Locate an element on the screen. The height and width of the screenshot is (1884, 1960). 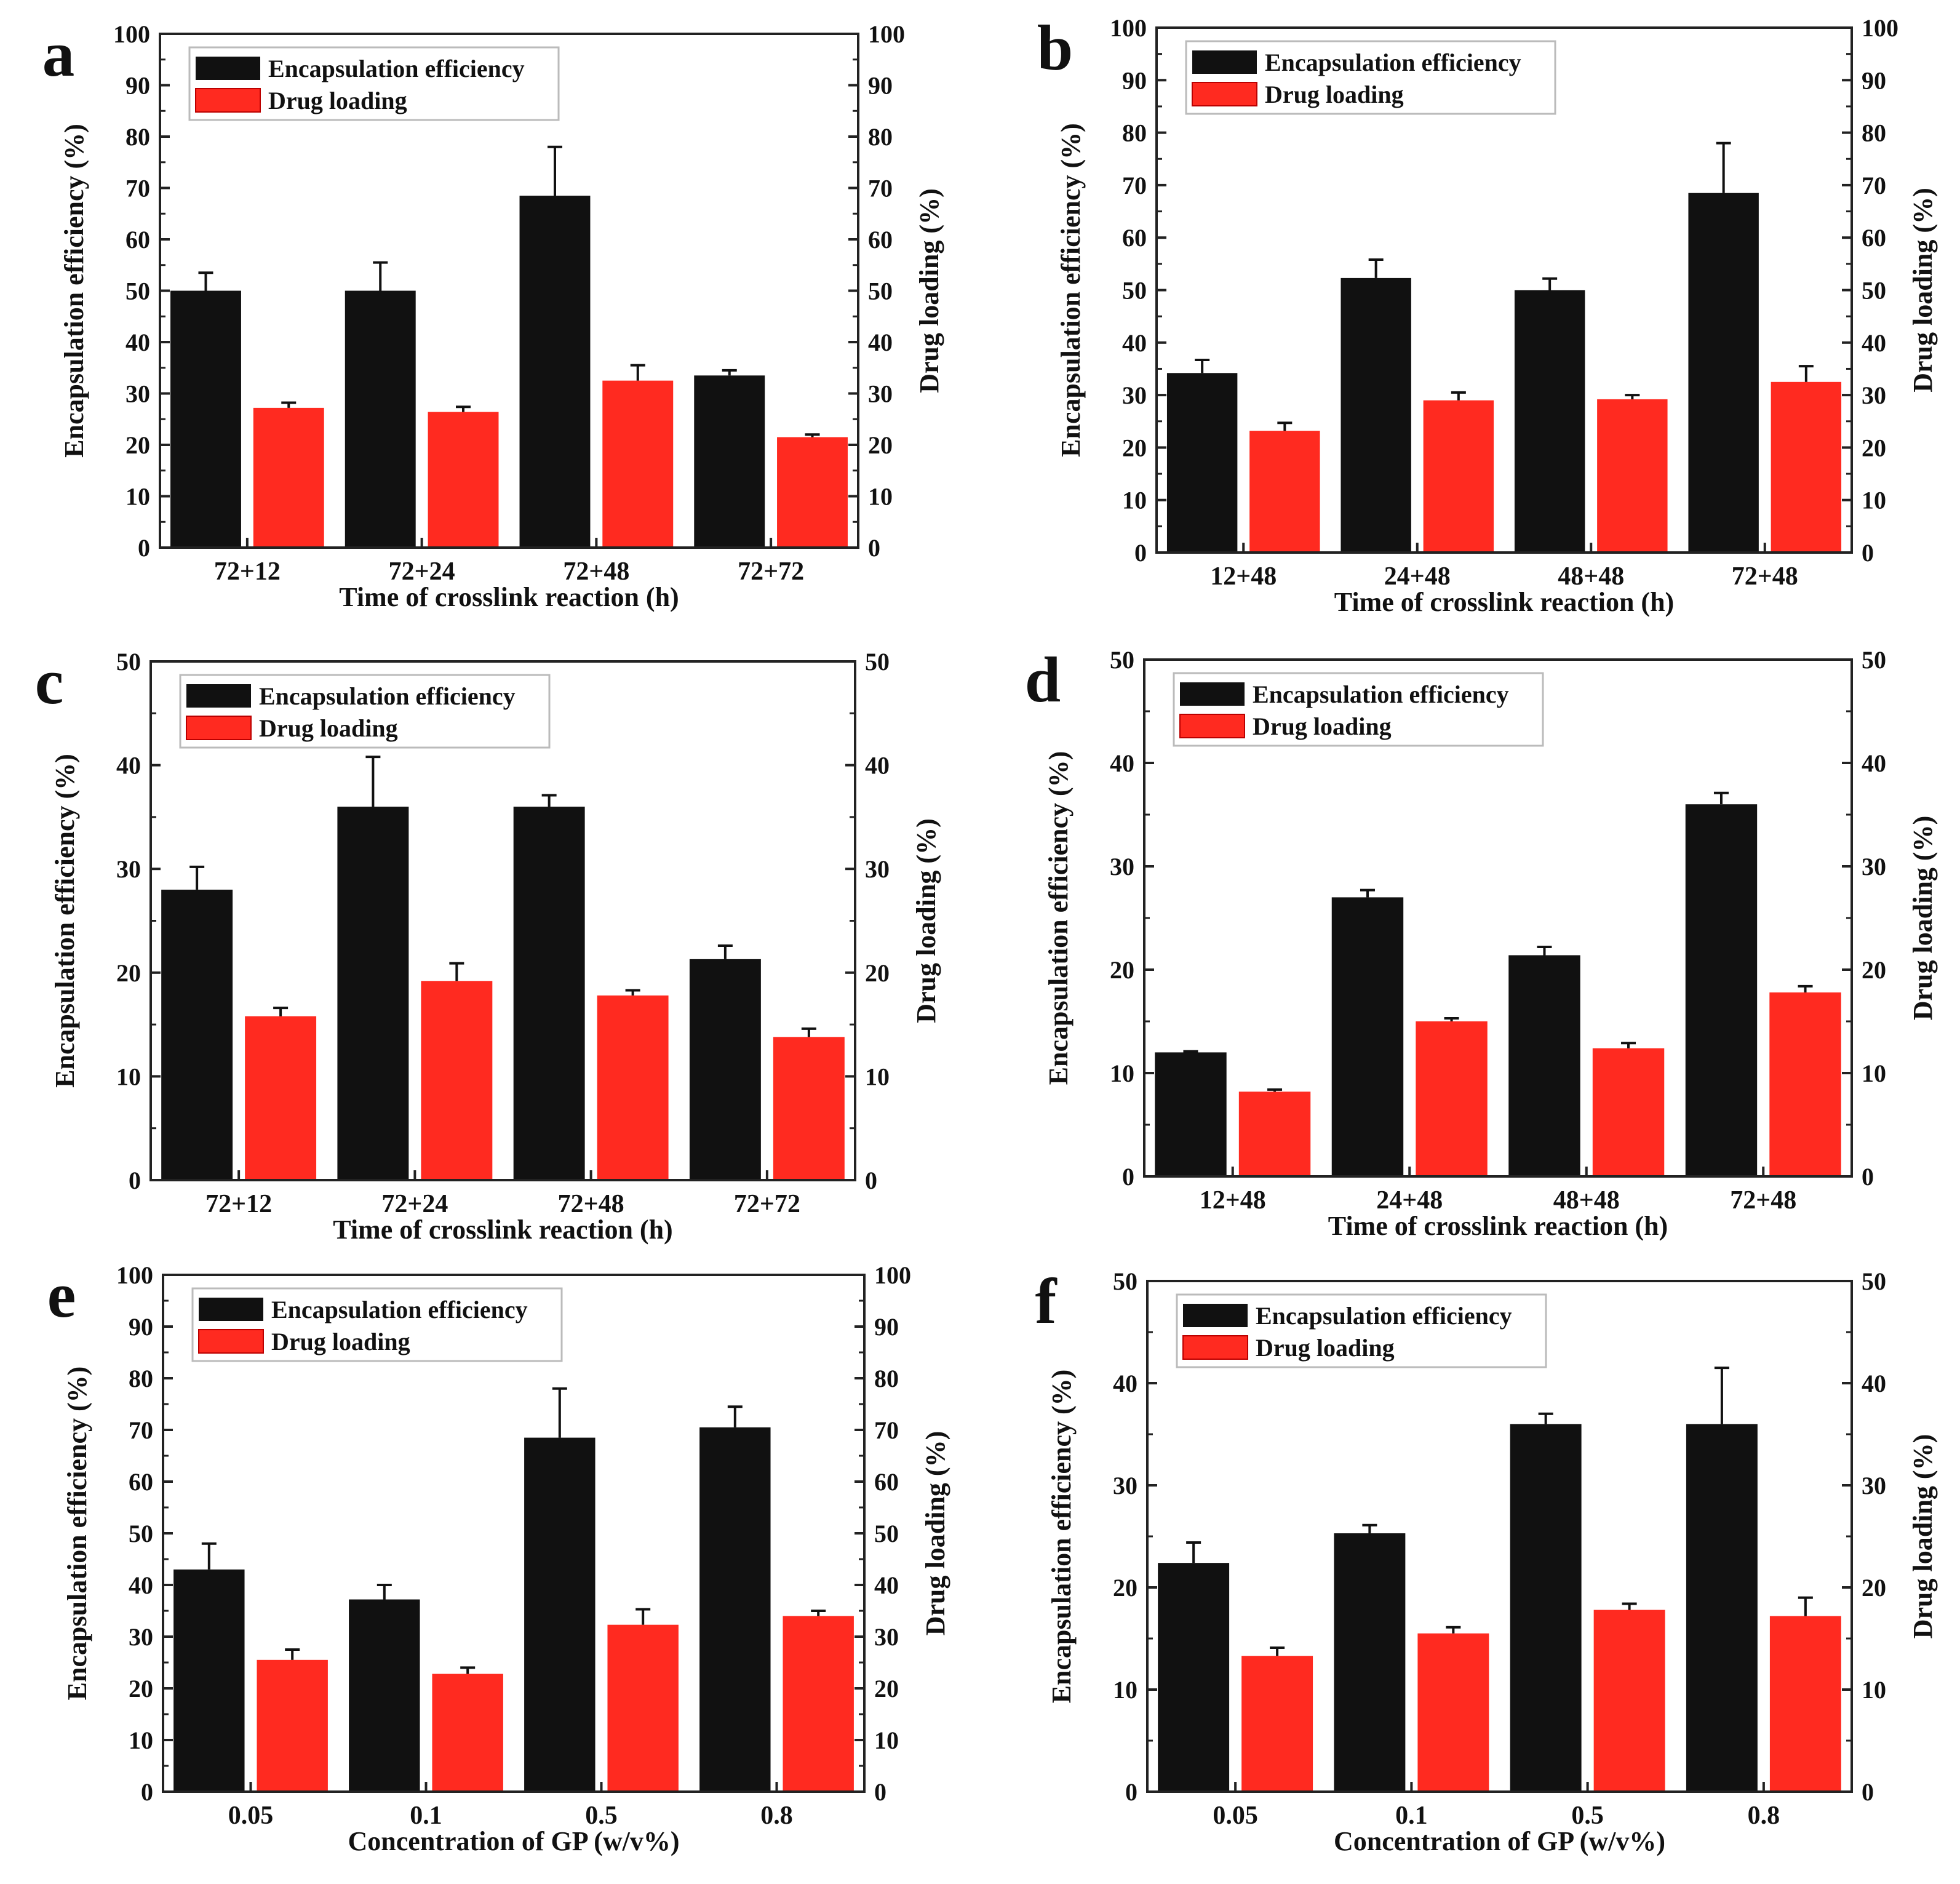
x-tick-label: 0.5 is located at coordinates (601, 1816).